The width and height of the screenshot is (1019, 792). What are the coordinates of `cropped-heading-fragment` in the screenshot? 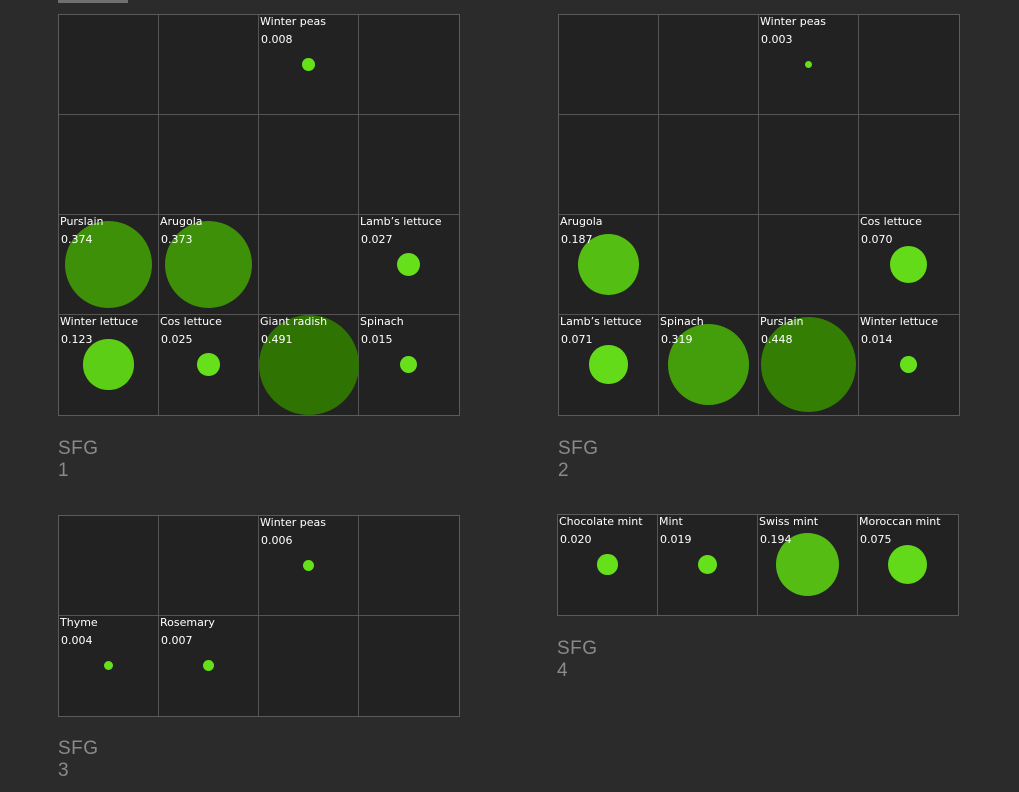 It's located at (98, 2).